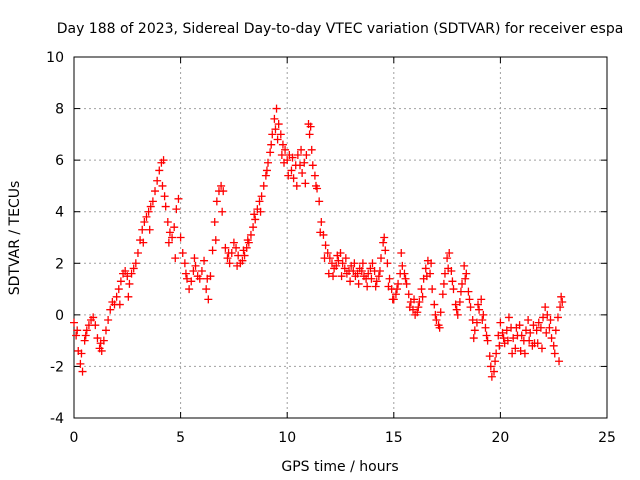 Image resolution: width=640 pixels, height=480 pixels. I want to click on x-tick-label: 15, so click(394, 438).